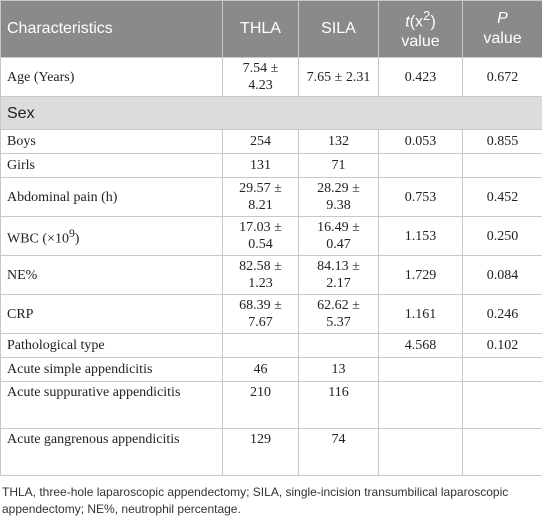 The width and height of the screenshot is (542, 518). What do you see at coordinates (112, 236) in the screenshot?
I see `table-cell: WBC (×109)` at bounding box center [112, 236].